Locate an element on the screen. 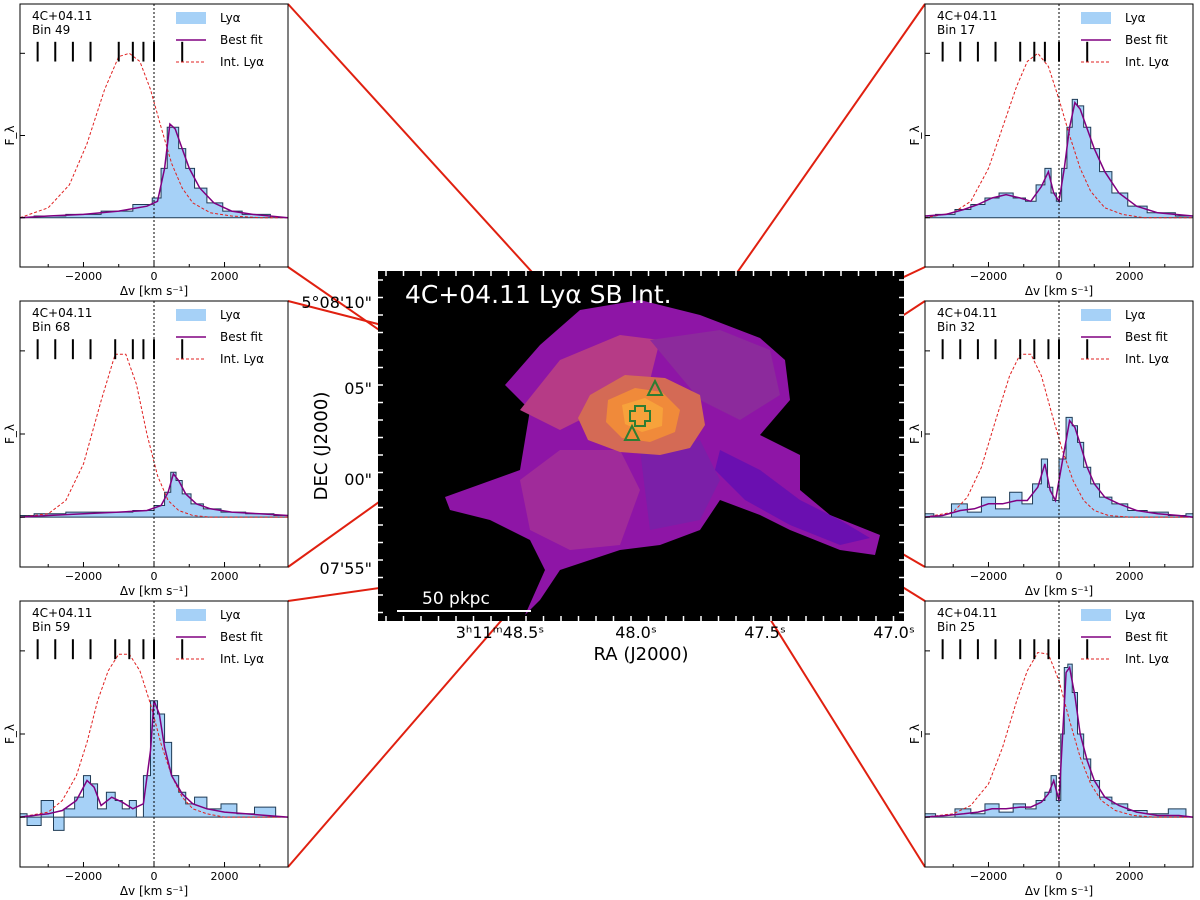  map-x-tick-label: 47.0ˢ is located at coordinates (894, 632).